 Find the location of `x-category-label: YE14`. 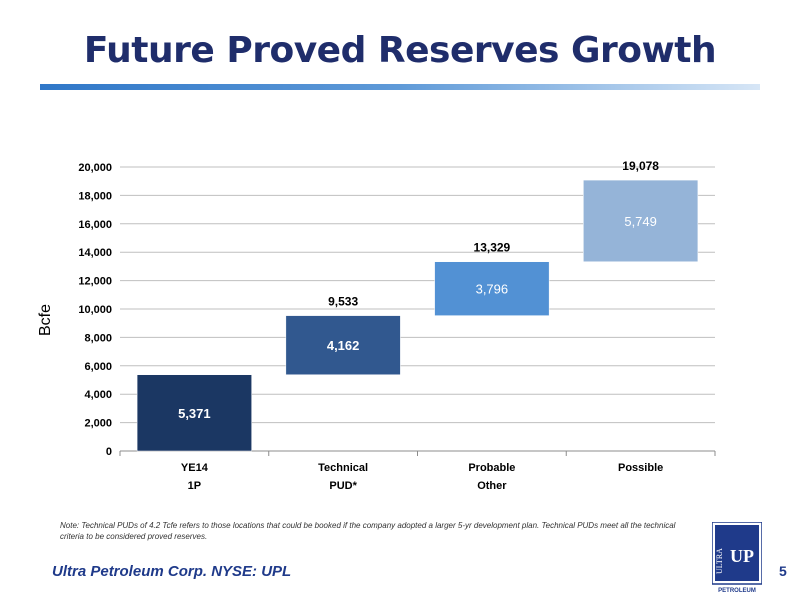

x-category-label: YE14 is located at coordinates (195, 468).